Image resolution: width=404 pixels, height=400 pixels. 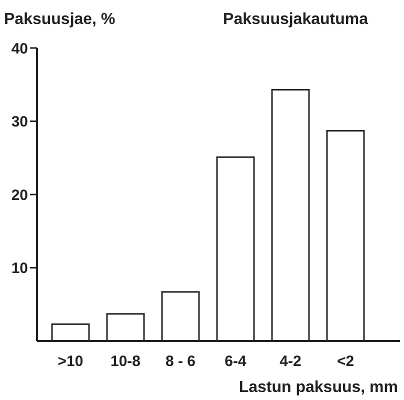 What do you see at coordinates (125, 361) in the screenshot?
I see `x-tick-label: 10-8` at bounding box center [125, 361].